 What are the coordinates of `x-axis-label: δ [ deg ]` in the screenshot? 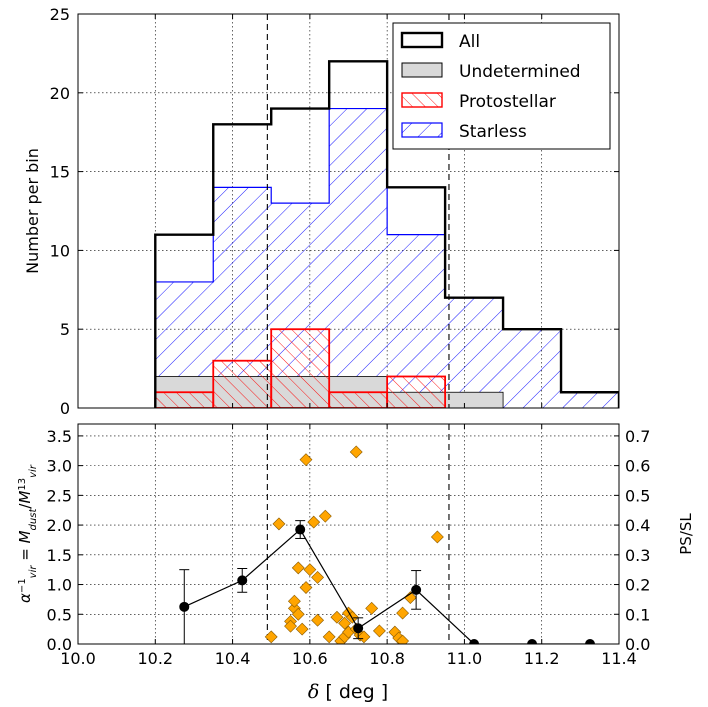 It's located at (348, 692).